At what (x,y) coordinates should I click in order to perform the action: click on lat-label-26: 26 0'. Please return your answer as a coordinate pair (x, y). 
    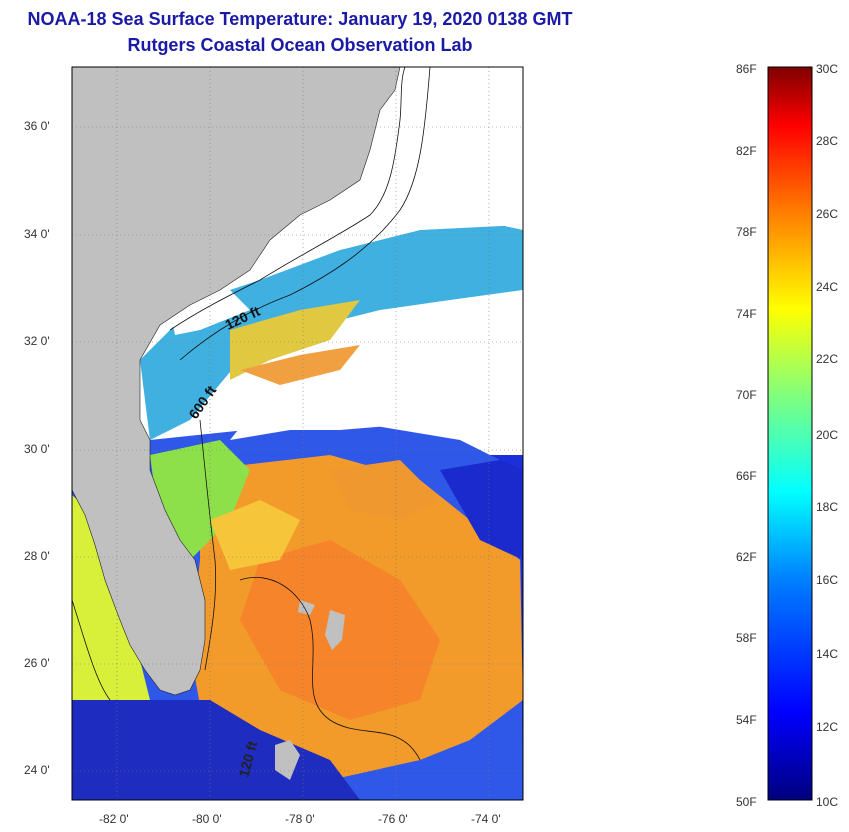
    Looking at the image, I should click on (37, 663).